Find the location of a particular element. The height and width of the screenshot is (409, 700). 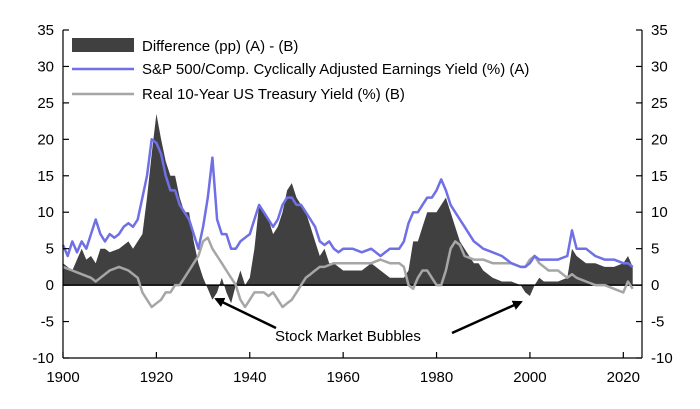

x-tick-label: 1920 is located at coordinates (156, 377).